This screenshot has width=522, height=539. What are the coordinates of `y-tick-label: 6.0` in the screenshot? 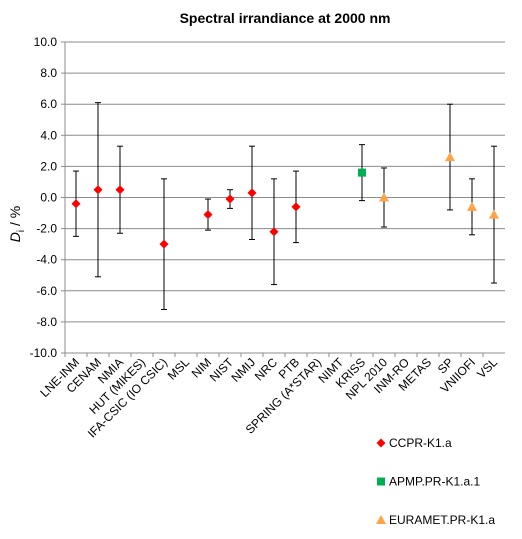 It's located at (48, 104).